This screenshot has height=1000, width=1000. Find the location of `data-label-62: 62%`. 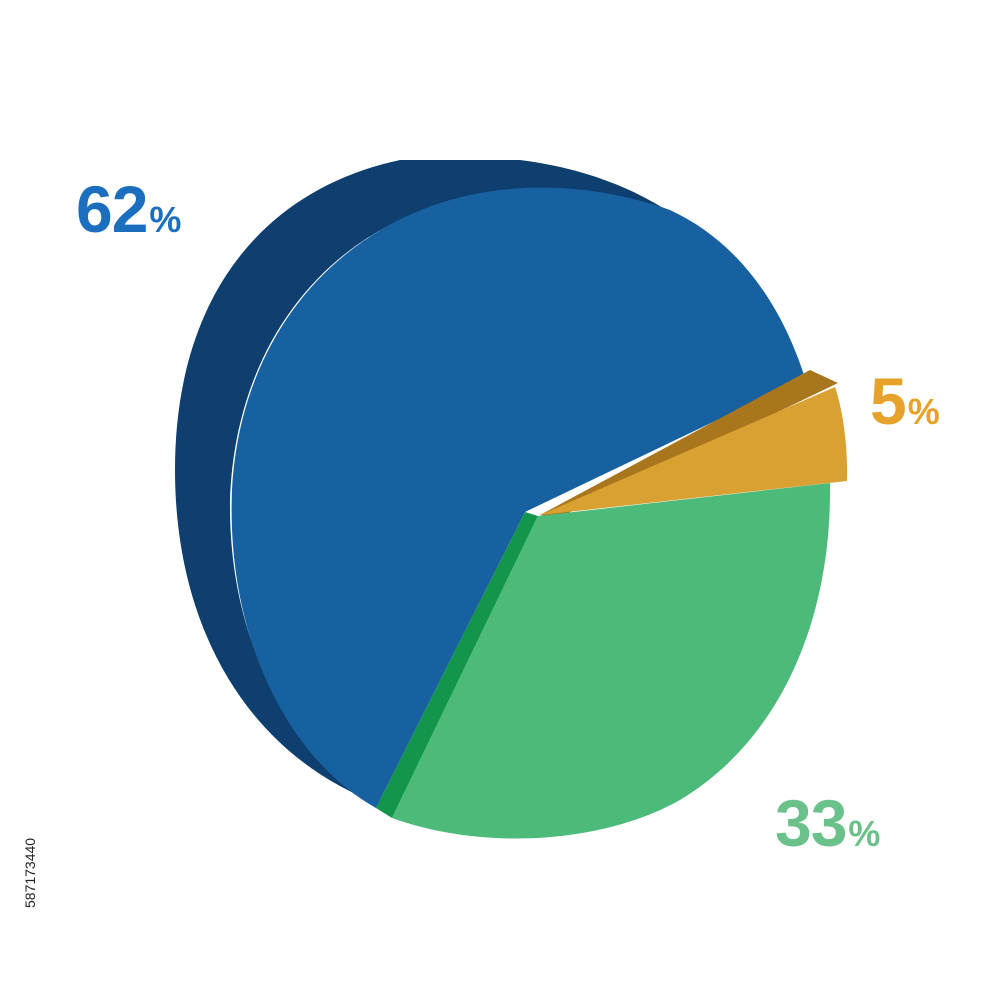

data-label-62: 62% is located at coordinates (128, 209).